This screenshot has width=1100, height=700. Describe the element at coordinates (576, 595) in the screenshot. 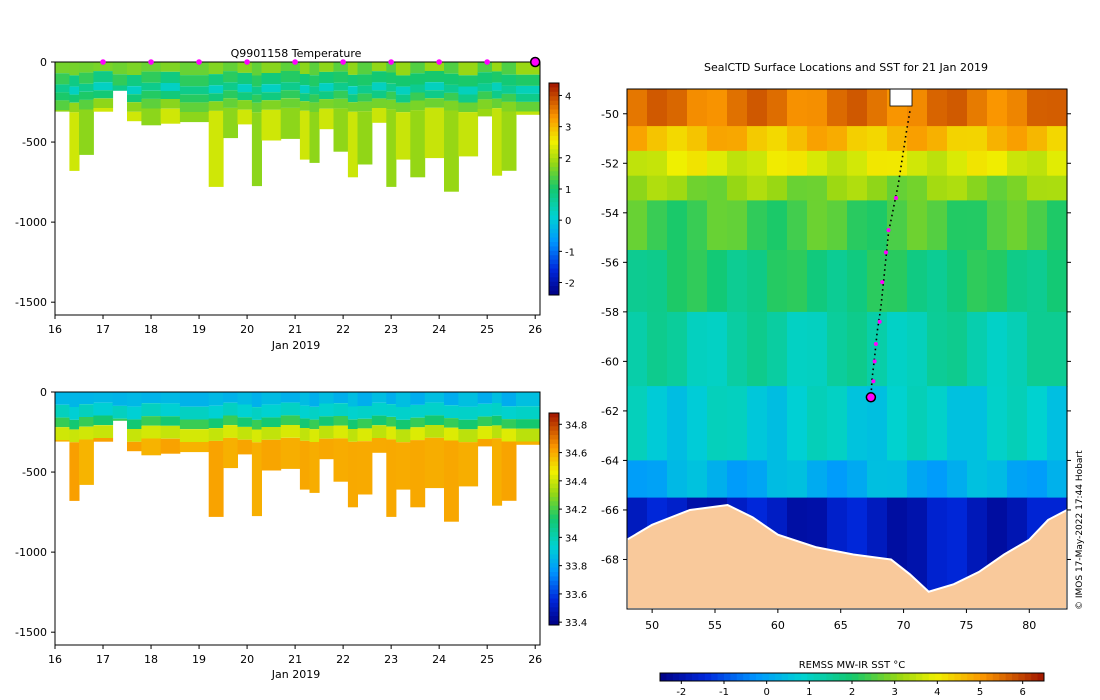

I see `colorbar-tick-label: 33.6` at that location.